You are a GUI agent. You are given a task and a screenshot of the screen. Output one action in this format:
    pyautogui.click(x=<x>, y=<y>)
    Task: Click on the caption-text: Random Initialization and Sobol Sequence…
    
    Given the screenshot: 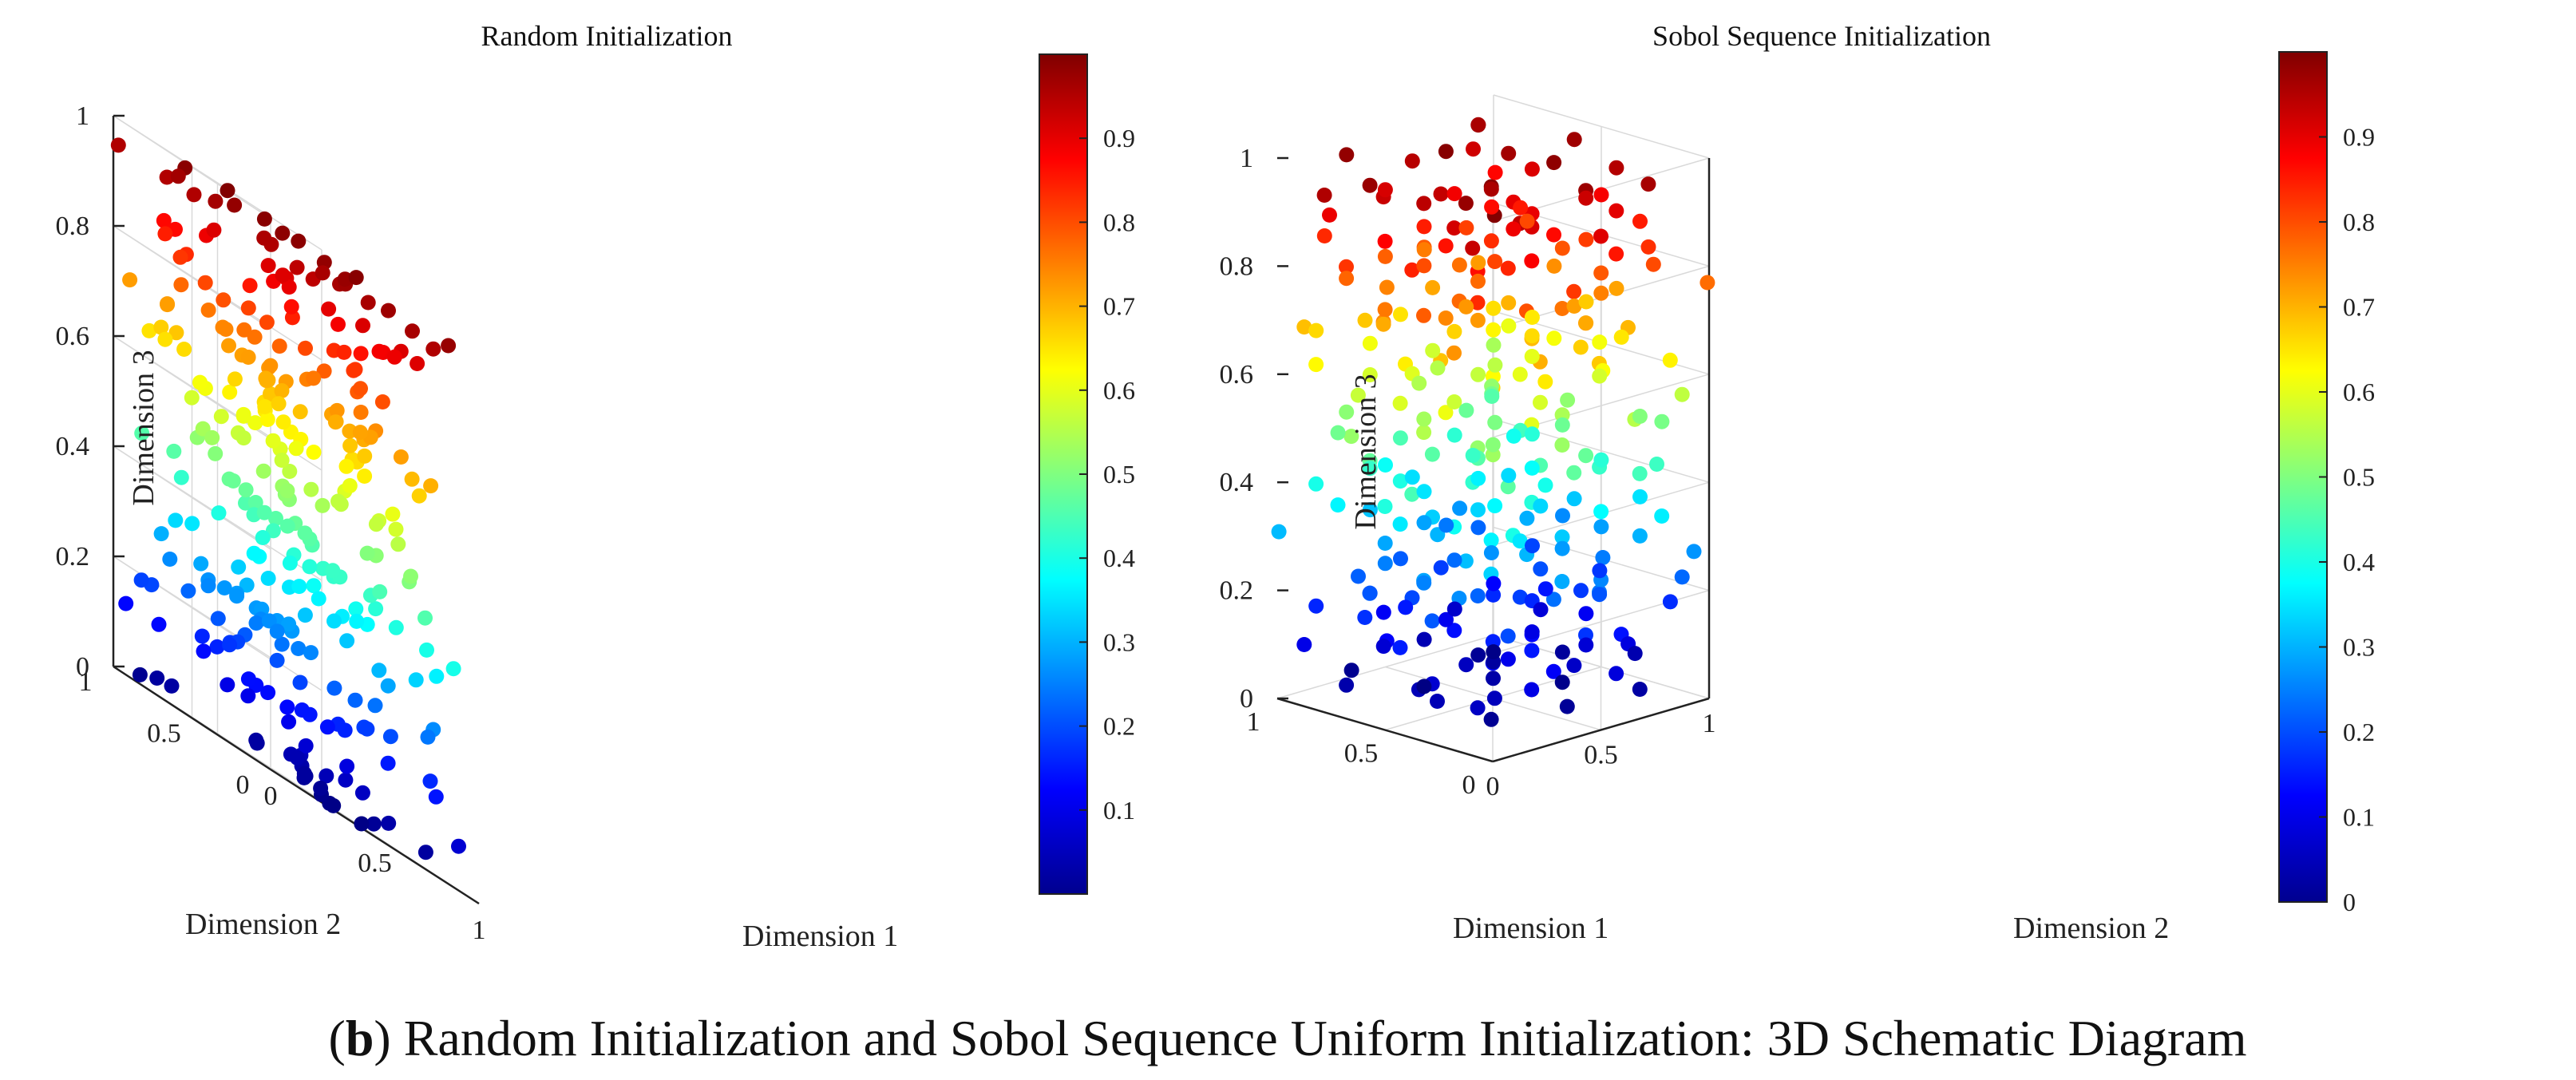 What is the action you would take?
    pyautogui.click(x=1326, y=1038)
    